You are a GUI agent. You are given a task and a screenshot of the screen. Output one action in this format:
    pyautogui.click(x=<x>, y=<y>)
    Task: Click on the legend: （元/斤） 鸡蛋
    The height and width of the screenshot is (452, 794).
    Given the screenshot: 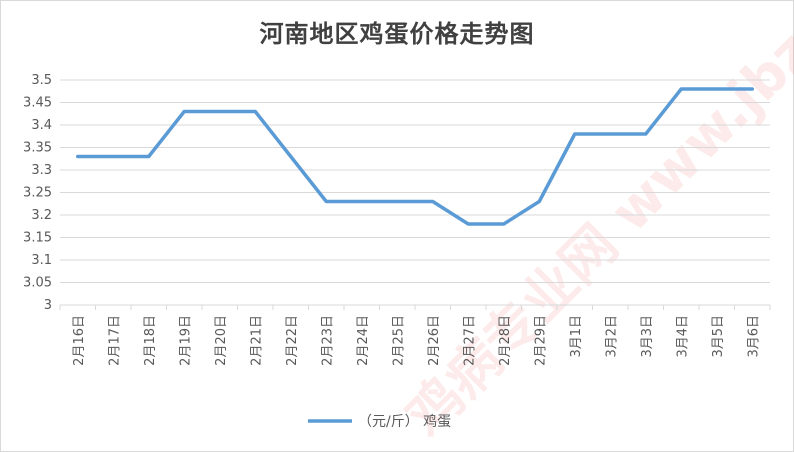 What is the action you would take?
    pyautogui.click(x=379, y=421)
    